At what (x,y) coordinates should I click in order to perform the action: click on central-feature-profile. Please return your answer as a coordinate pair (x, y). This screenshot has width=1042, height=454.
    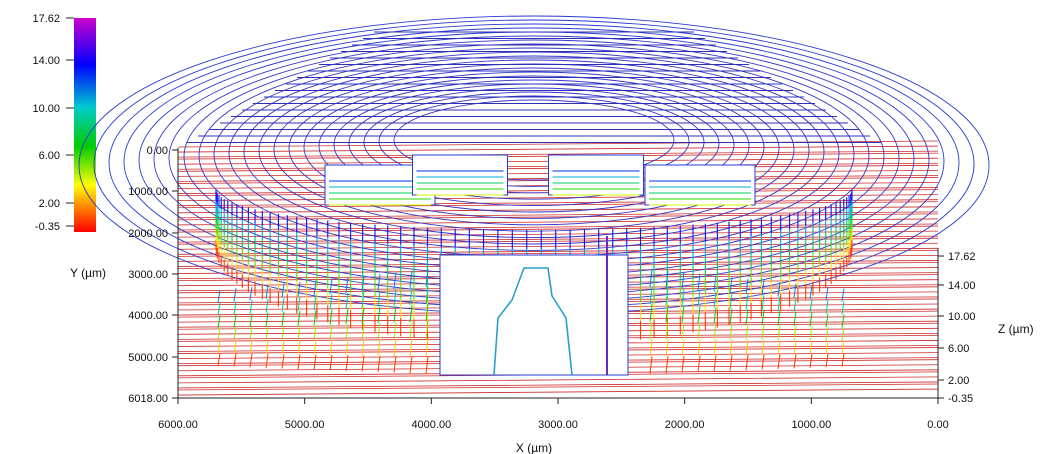
    Looking at the image, I should click on (533, 321).